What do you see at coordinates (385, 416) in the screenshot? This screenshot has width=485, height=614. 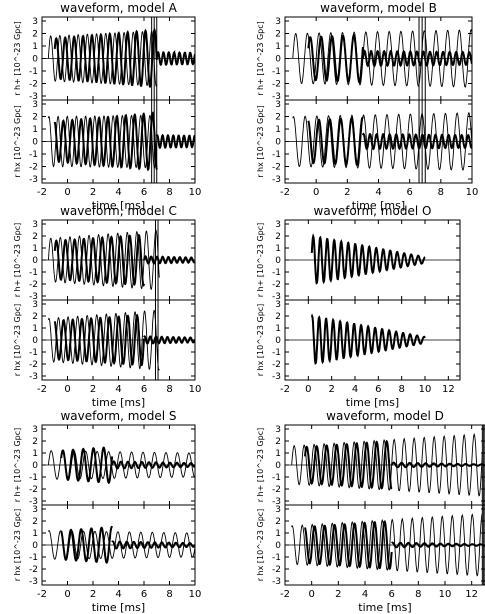 I see `chart-title: waveform, model D` at bounding box center [385, 416].